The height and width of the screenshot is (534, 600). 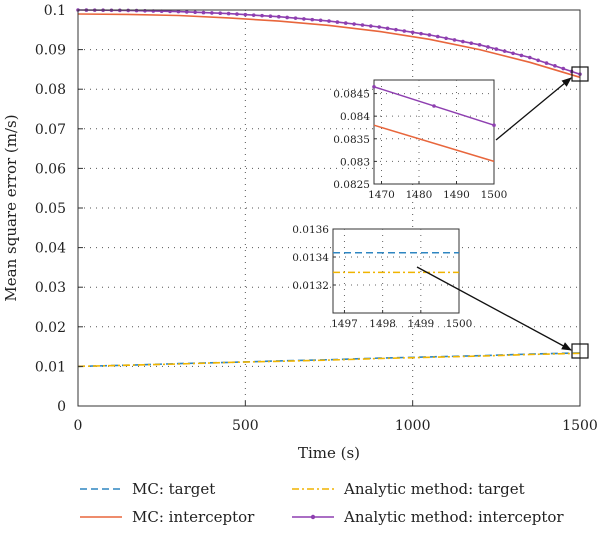 I want to click on inset-y-tick-label: 0.0845, so click(x=351, y=95).